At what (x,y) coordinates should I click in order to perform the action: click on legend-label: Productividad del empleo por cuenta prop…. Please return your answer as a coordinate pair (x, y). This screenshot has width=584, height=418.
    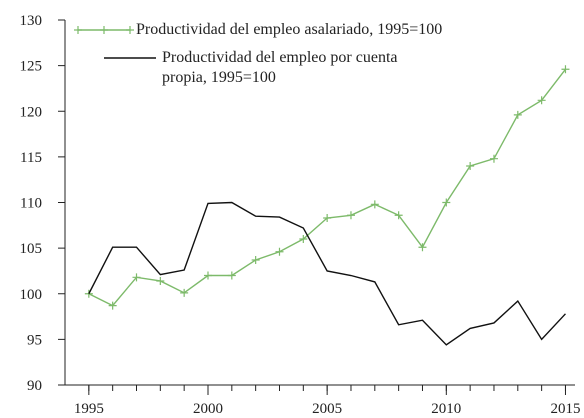
    Looking at the image, I should click on (280, 67).